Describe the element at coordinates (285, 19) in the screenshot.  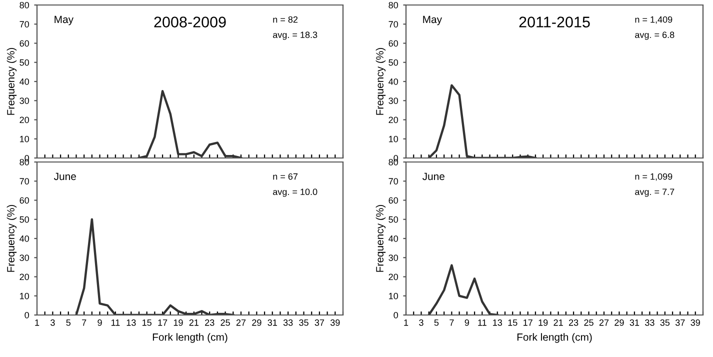
I see `annotation: n = 82` at that location.